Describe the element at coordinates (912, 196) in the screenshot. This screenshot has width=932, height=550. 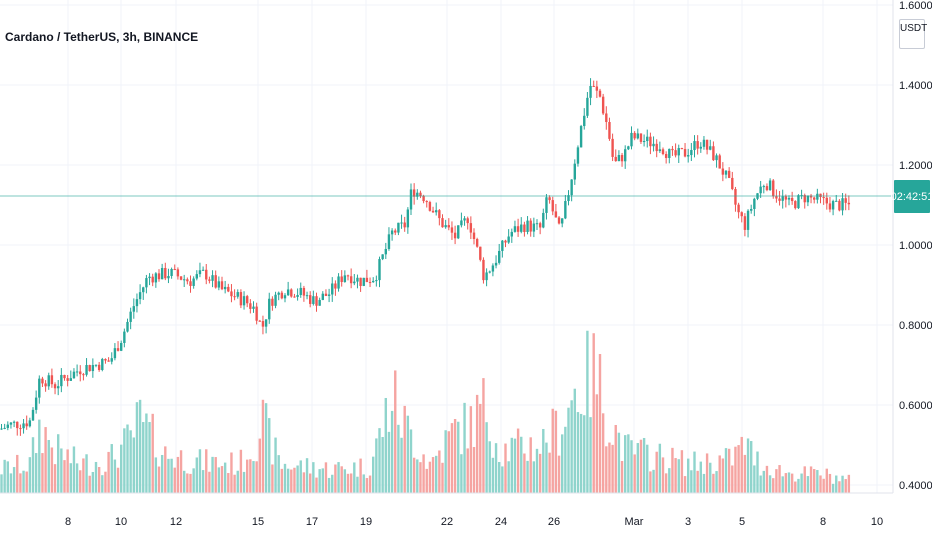
I see `countdown-badge` at that location.